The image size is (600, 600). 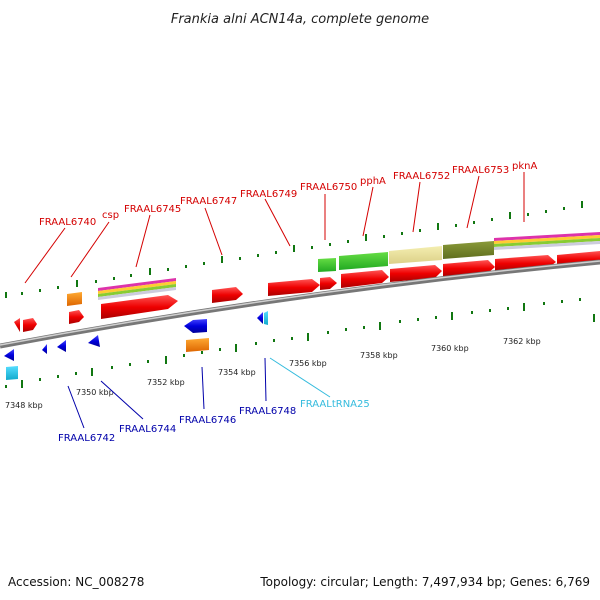 What do you see at coordinates (379, 355) in the screenshot?
I see `kbp-tick-label: 7358 kbp` at bounding box center [379, 355].